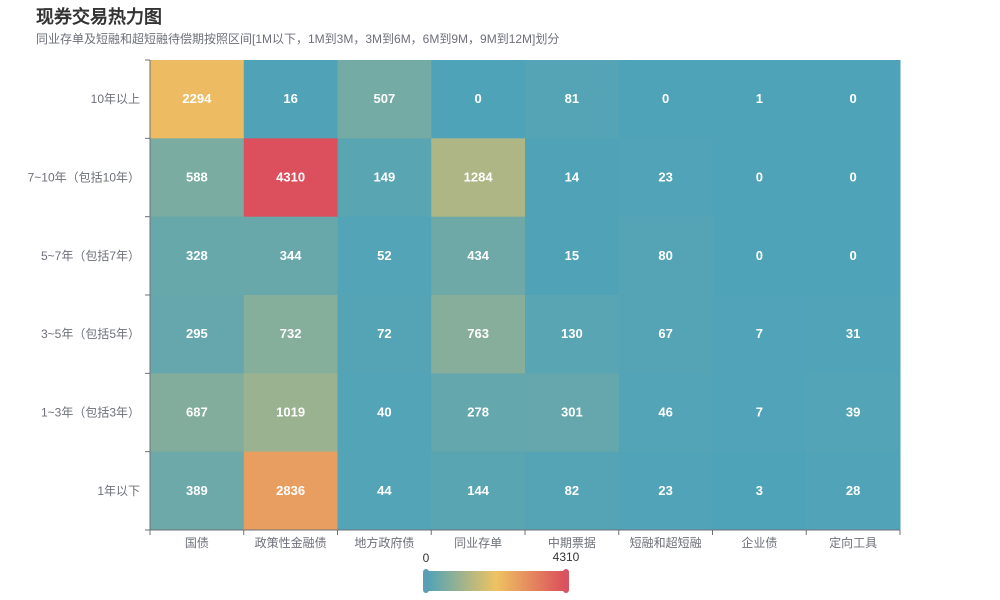  I want to click on heatmap-cell-label: 507, so click(385, 98).